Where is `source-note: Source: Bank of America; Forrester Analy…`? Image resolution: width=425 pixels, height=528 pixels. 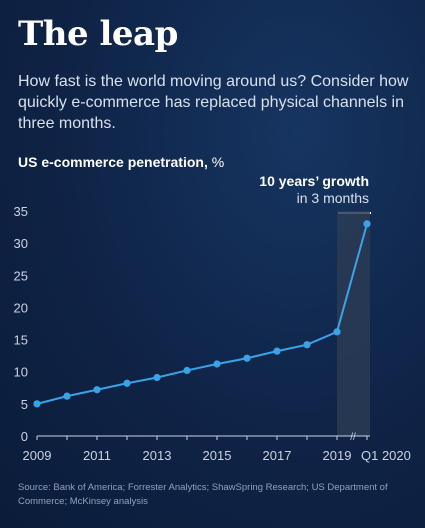 source-note: Source: Bank of America; Forrester Analy… is located at coordinates (203, 494).